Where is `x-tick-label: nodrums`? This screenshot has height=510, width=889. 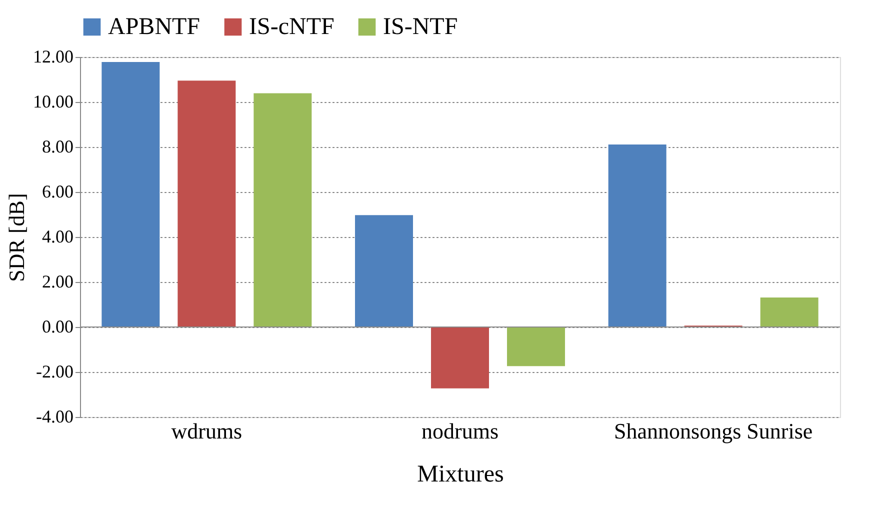
x-tick-label: nodrums is located at coordinates (460, 431).